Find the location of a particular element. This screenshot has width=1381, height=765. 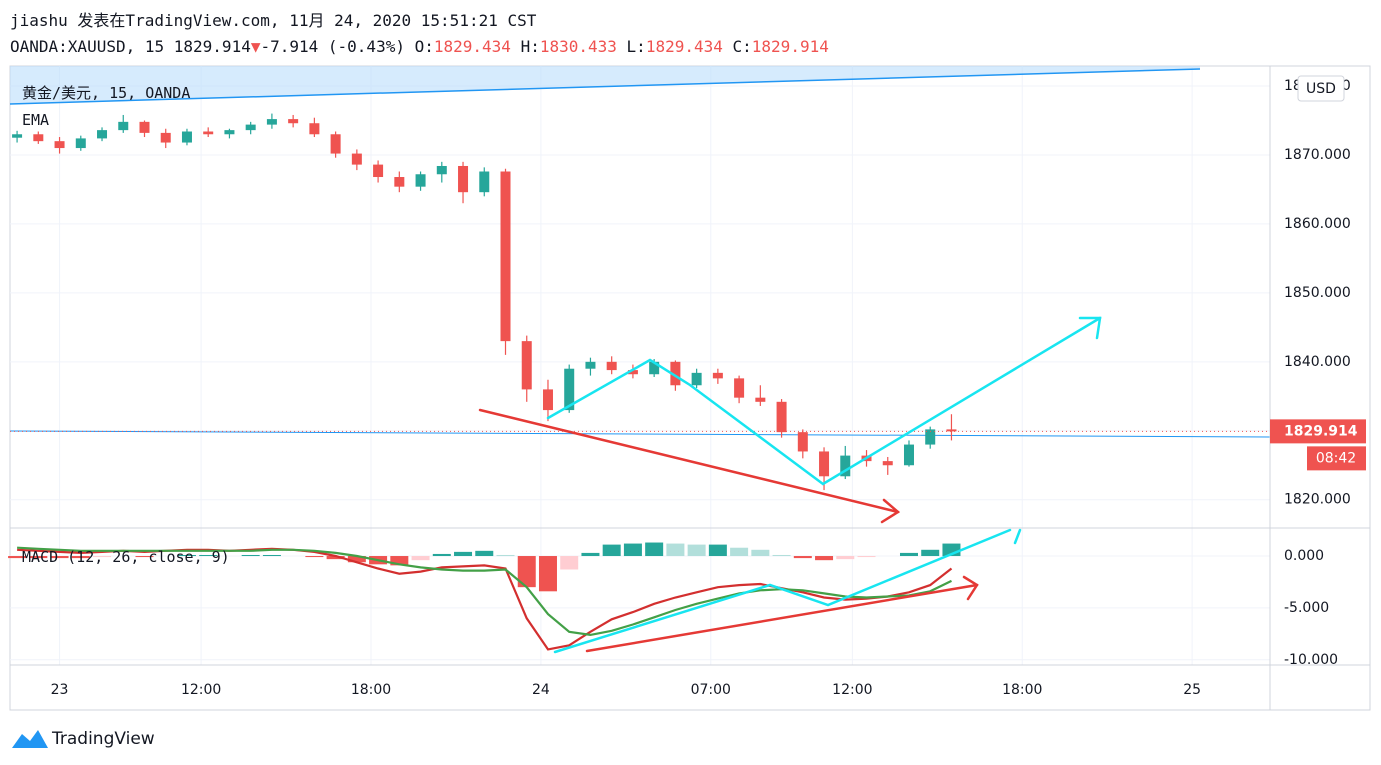

currency: USD is located at coordinates (1321, 89).